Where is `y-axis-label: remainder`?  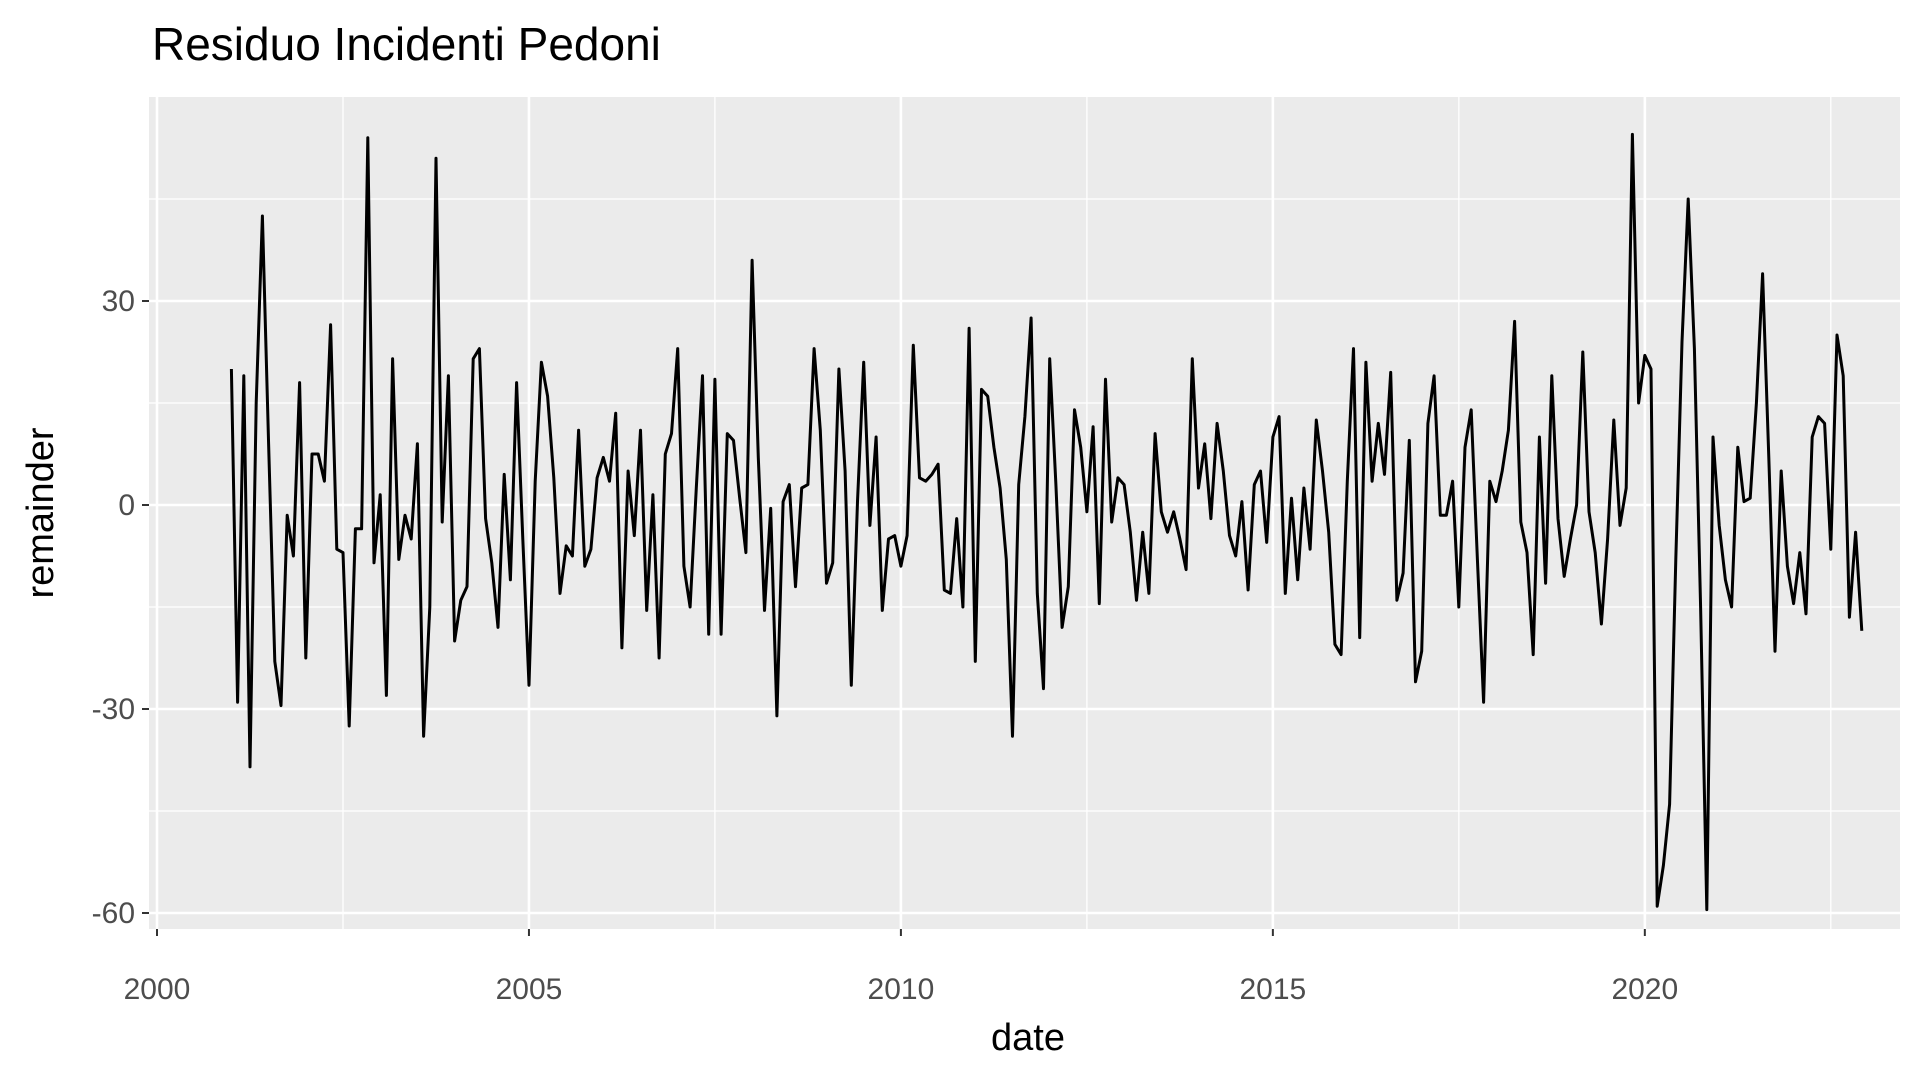
y-axis-label: remainder is located at coordinates (41, 512).